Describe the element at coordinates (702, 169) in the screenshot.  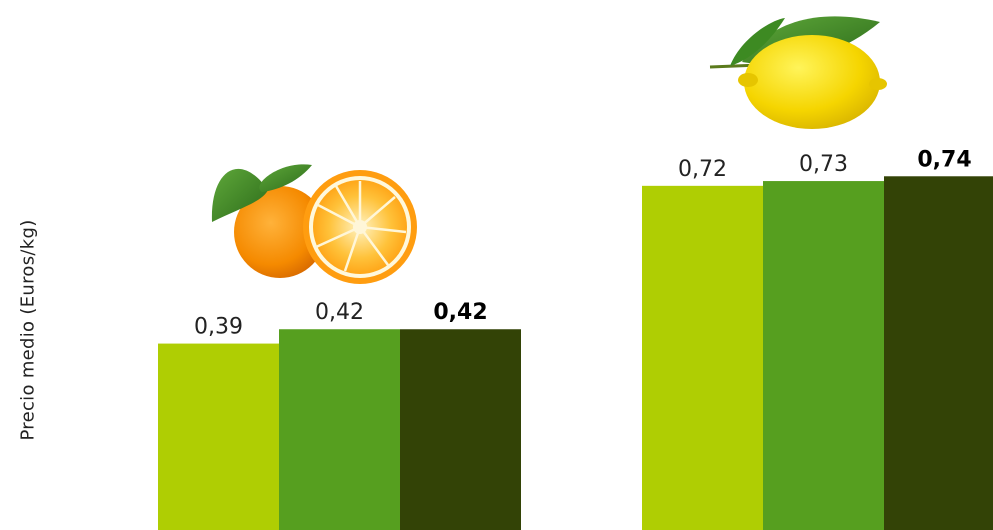
I see `data-label-lemon-1: 0,72` at that location.